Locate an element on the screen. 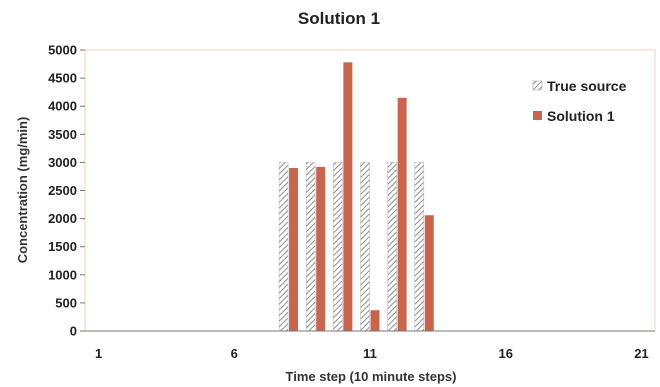 Image resolution: width=660 pixels, height=387 pixels. y-tick-label: 500 is located at coordinates (66, 302).